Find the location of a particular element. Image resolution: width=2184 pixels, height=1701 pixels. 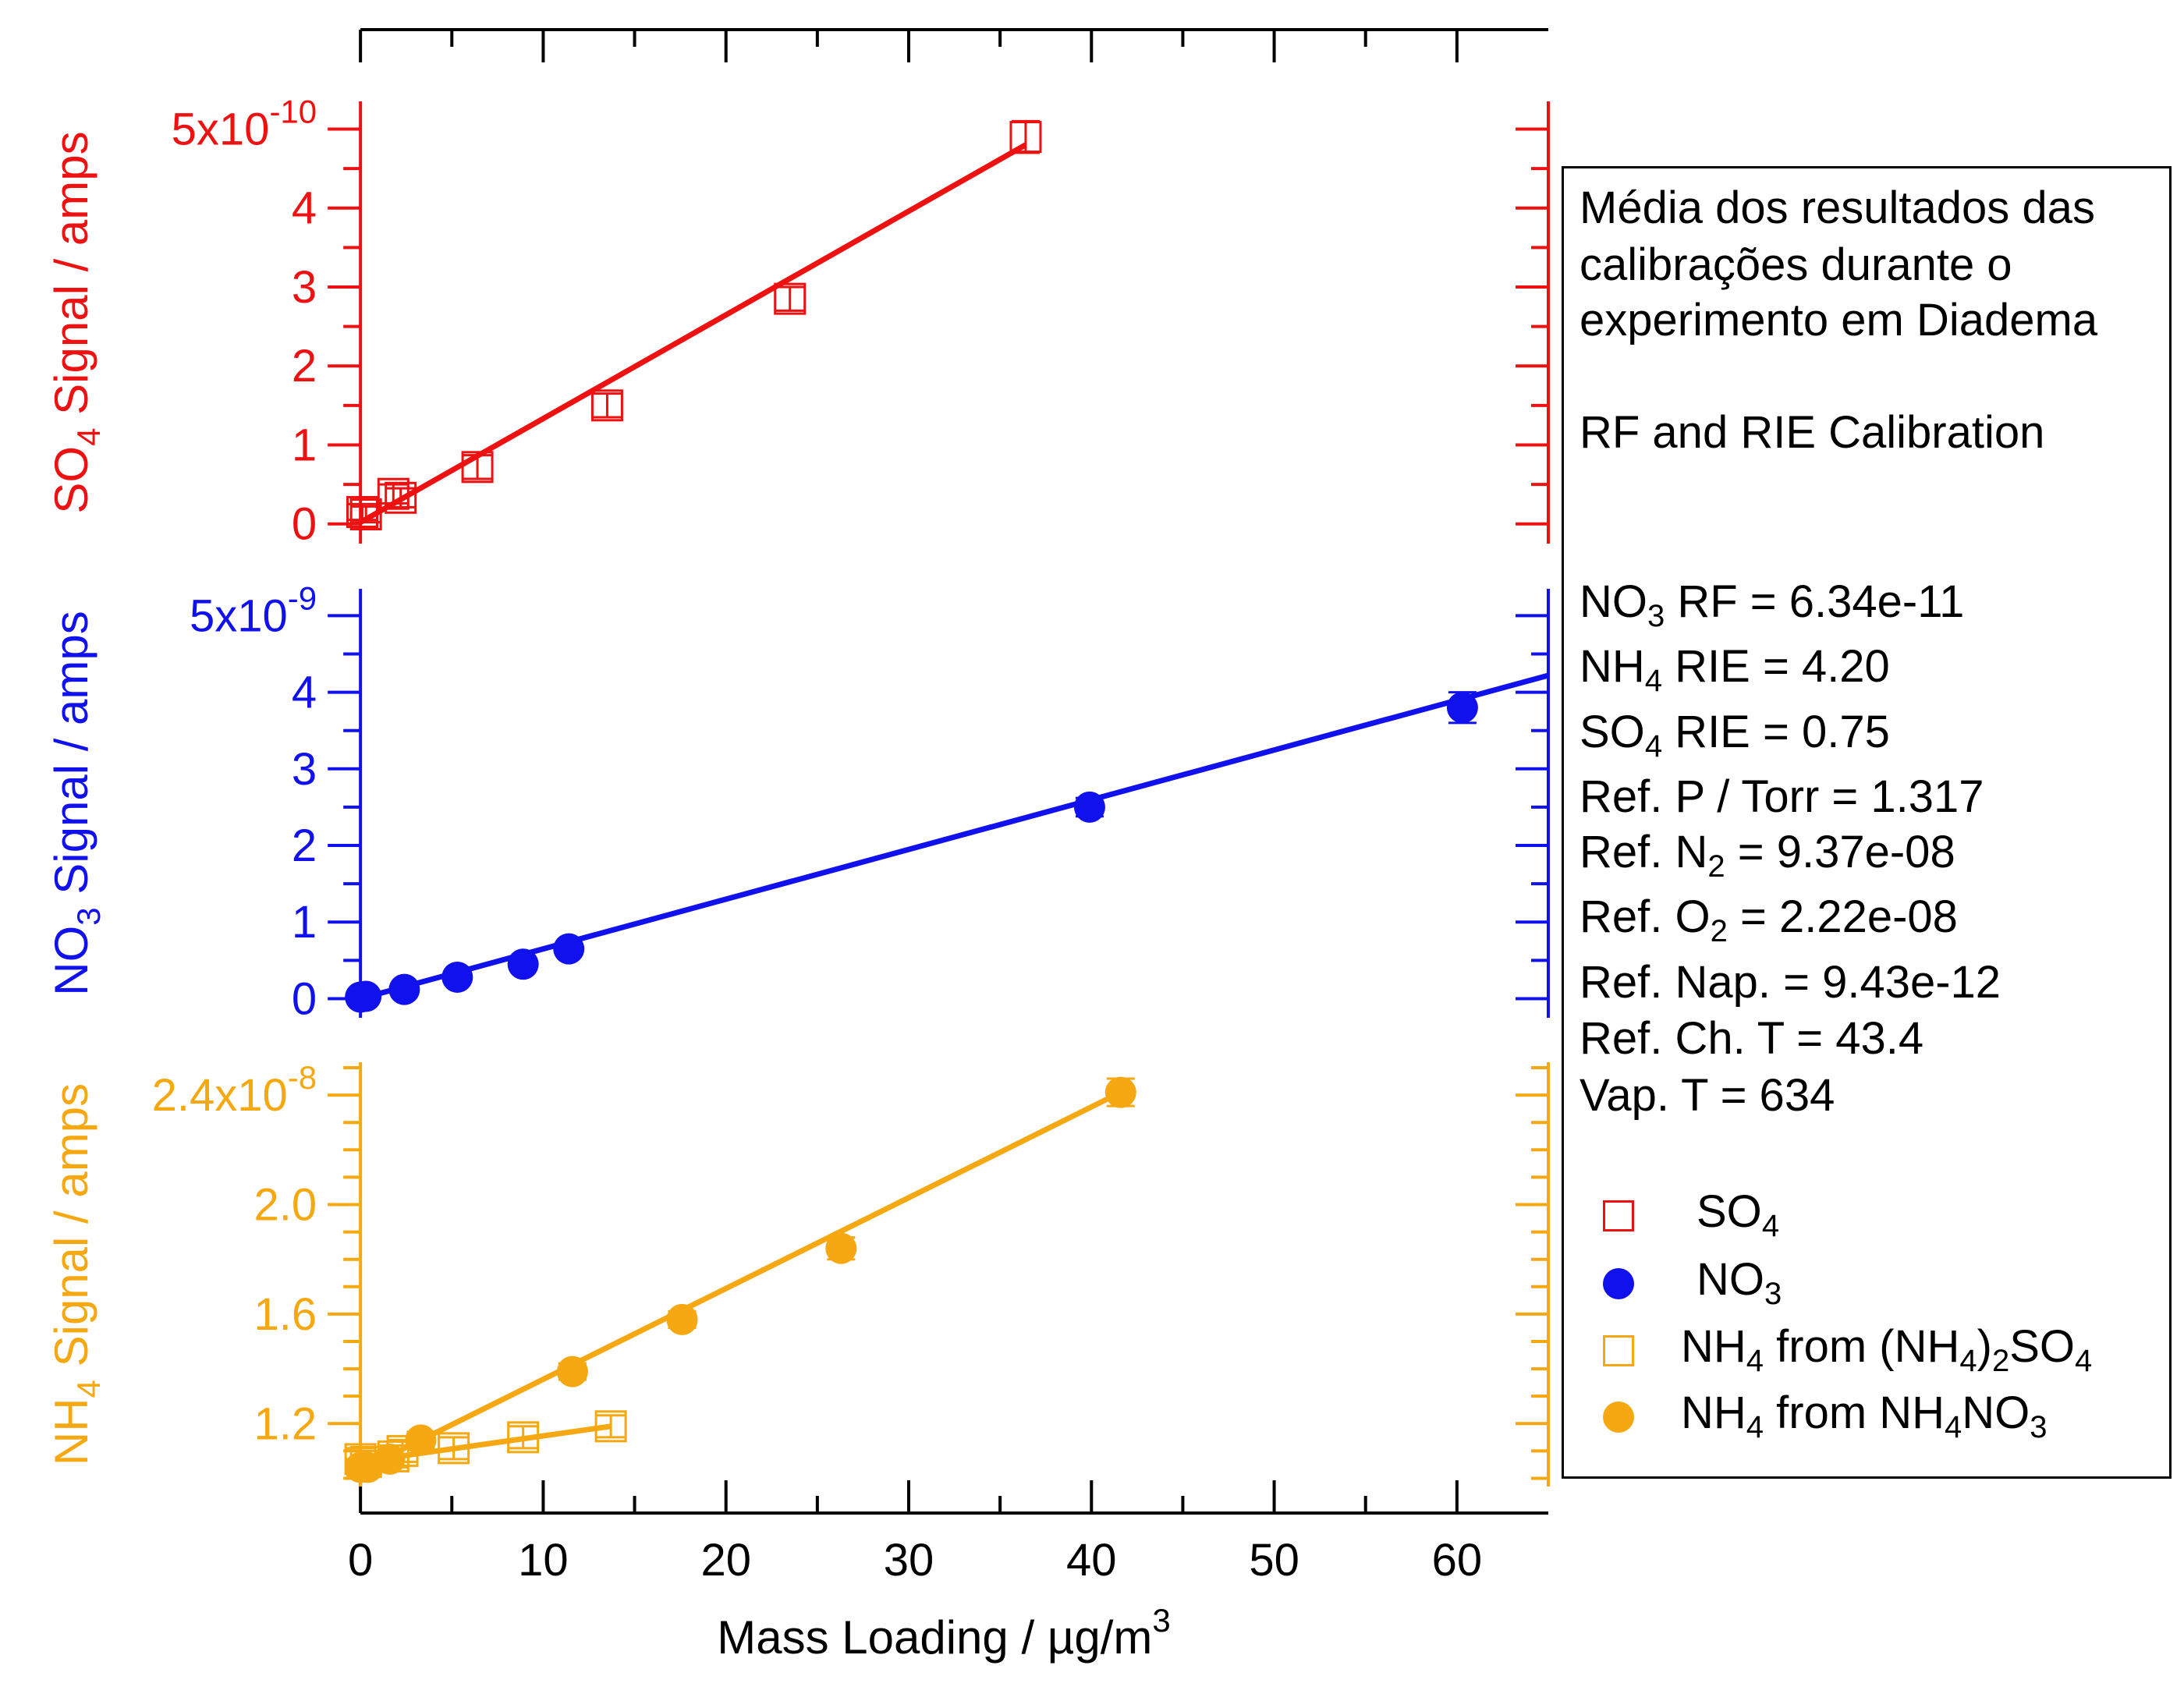

param-ref-p: Ref. P / Torr = 1.317 is located at coordinates (1782, 796).